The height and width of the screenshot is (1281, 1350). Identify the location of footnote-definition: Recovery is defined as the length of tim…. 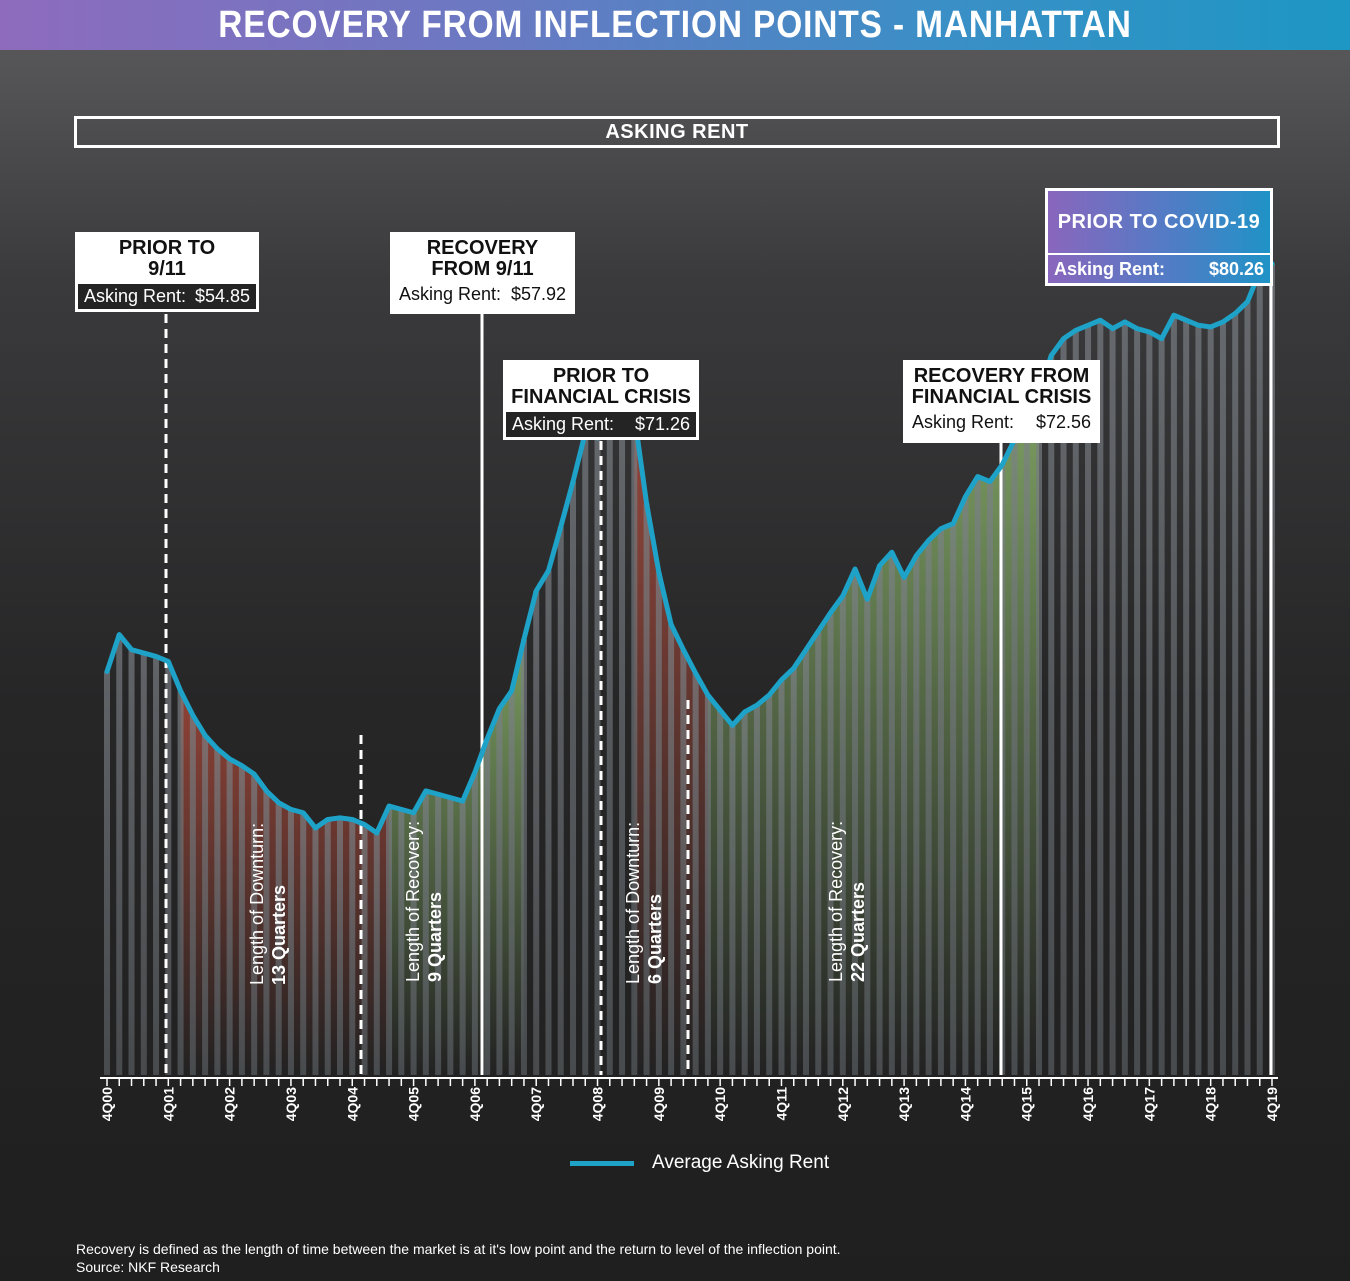
(458, 1249).